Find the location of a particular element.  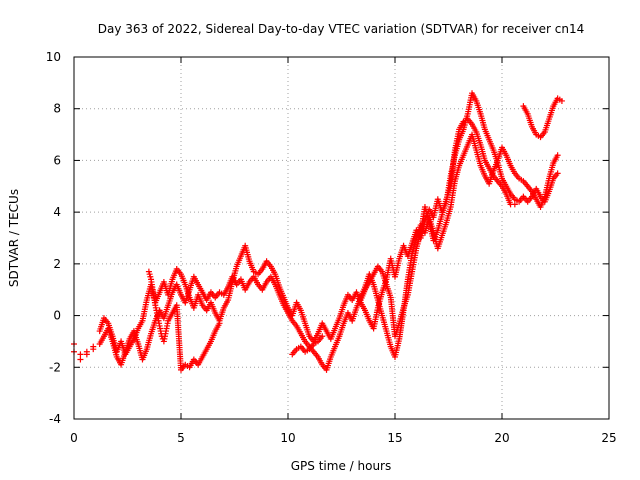

x-tick-label: 25 is located at coordinates (608, 438).